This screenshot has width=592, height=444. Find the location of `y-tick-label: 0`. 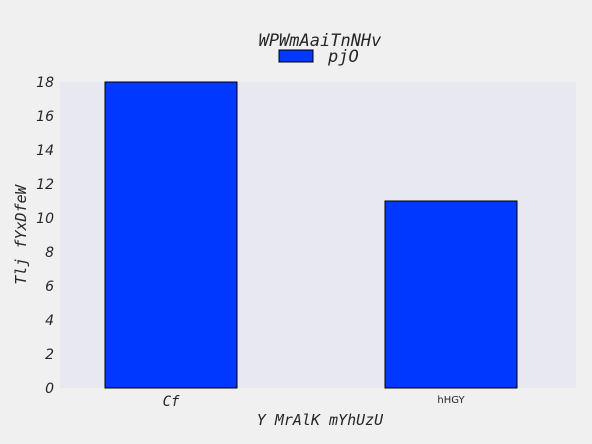

y-tick-label: 0 is located at coordinates (49, 389).